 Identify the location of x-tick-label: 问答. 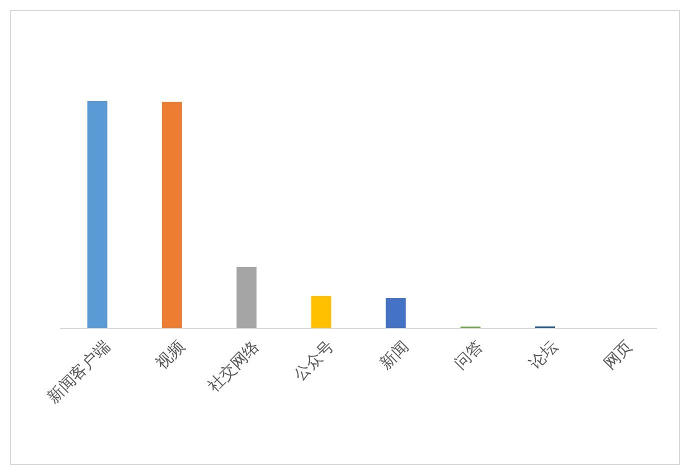
(469, 355).